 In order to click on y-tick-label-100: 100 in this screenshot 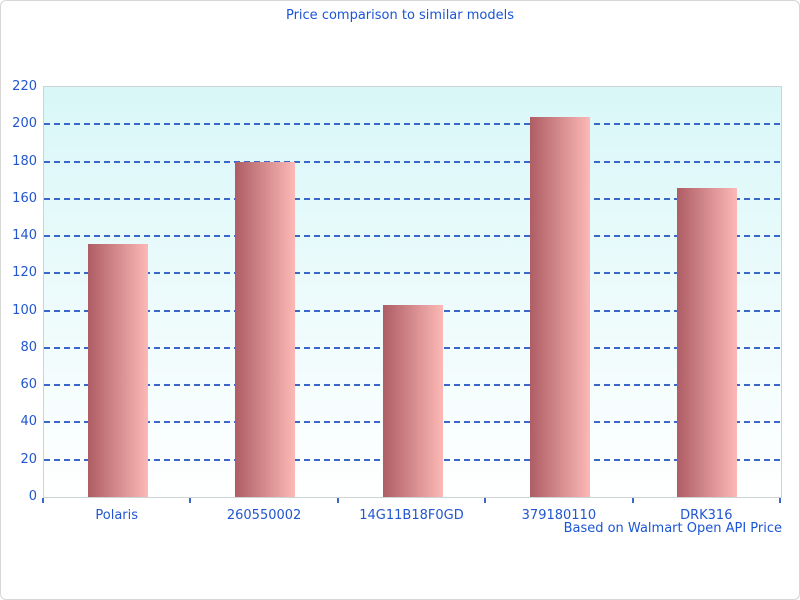, I will do `click(24, 310)`.